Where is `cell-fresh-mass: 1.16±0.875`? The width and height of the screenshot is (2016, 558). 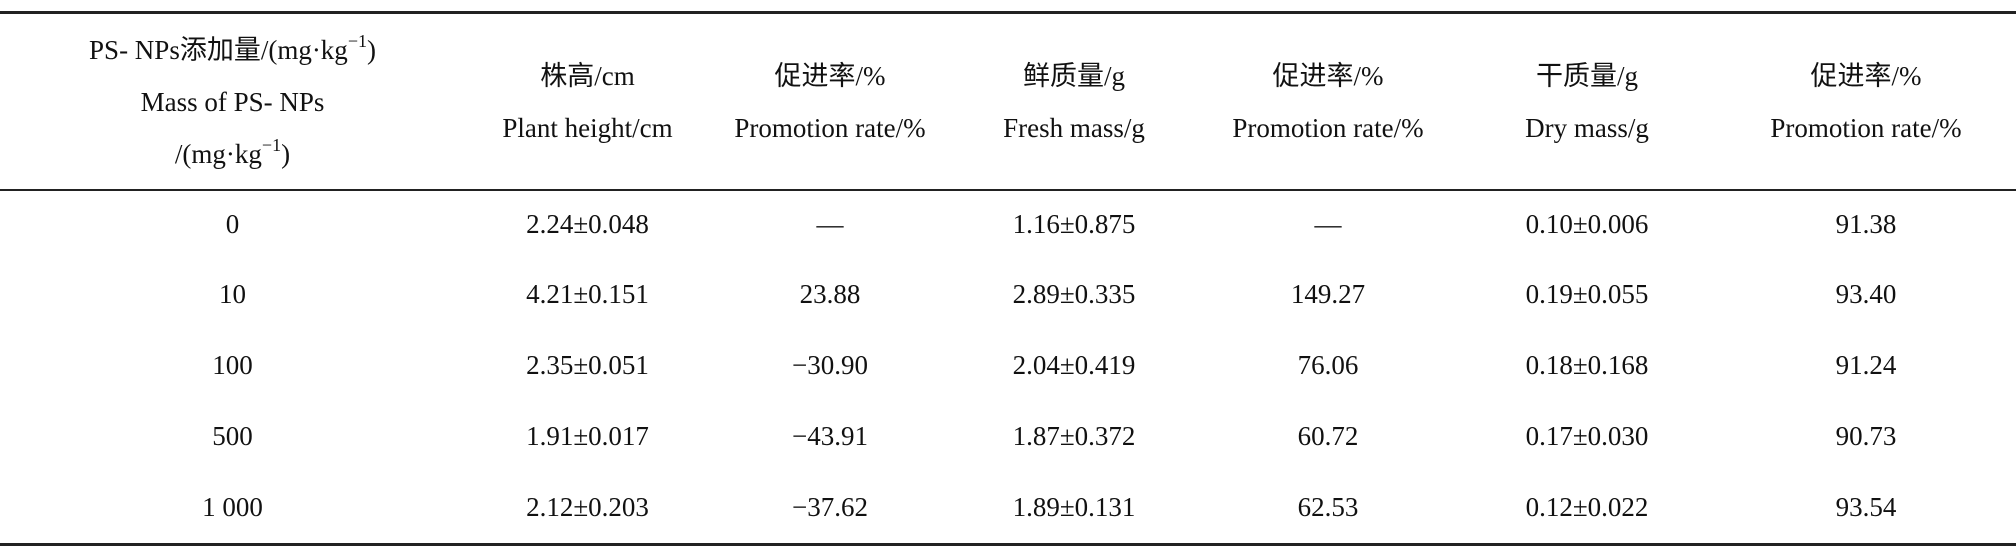 cell-fresh-mass: 1.16±0.875 is located at coordinates (1074, 223).